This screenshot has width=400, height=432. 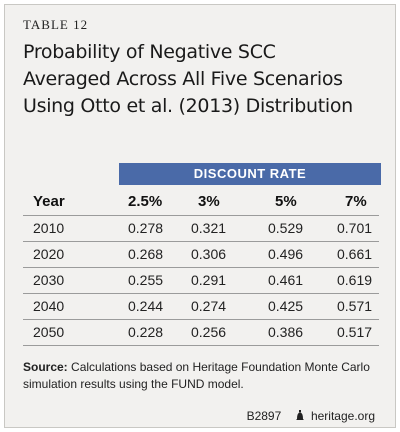 I want to click on table-row: 2020 0.268 0.306 0.496 0.661, so click(x=201, y=255).